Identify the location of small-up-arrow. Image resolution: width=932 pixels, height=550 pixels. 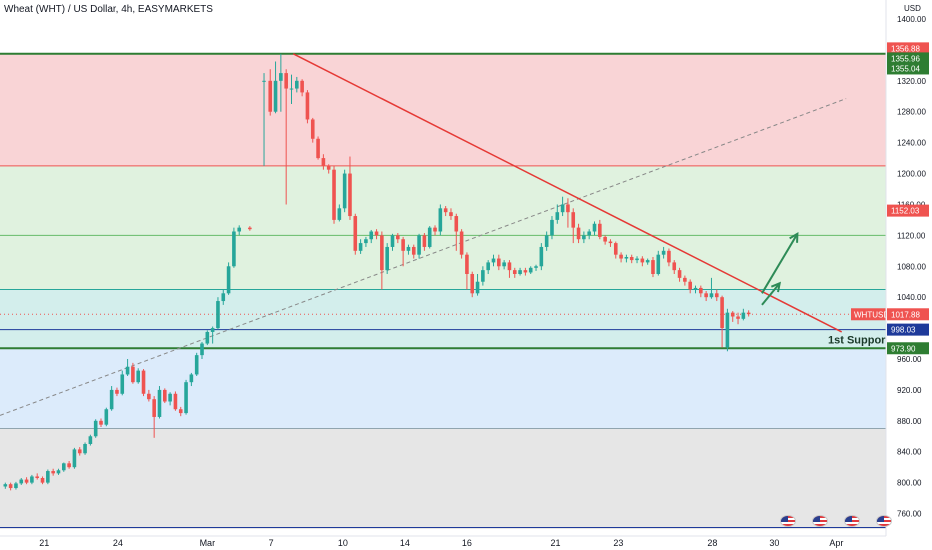
(771, 294).